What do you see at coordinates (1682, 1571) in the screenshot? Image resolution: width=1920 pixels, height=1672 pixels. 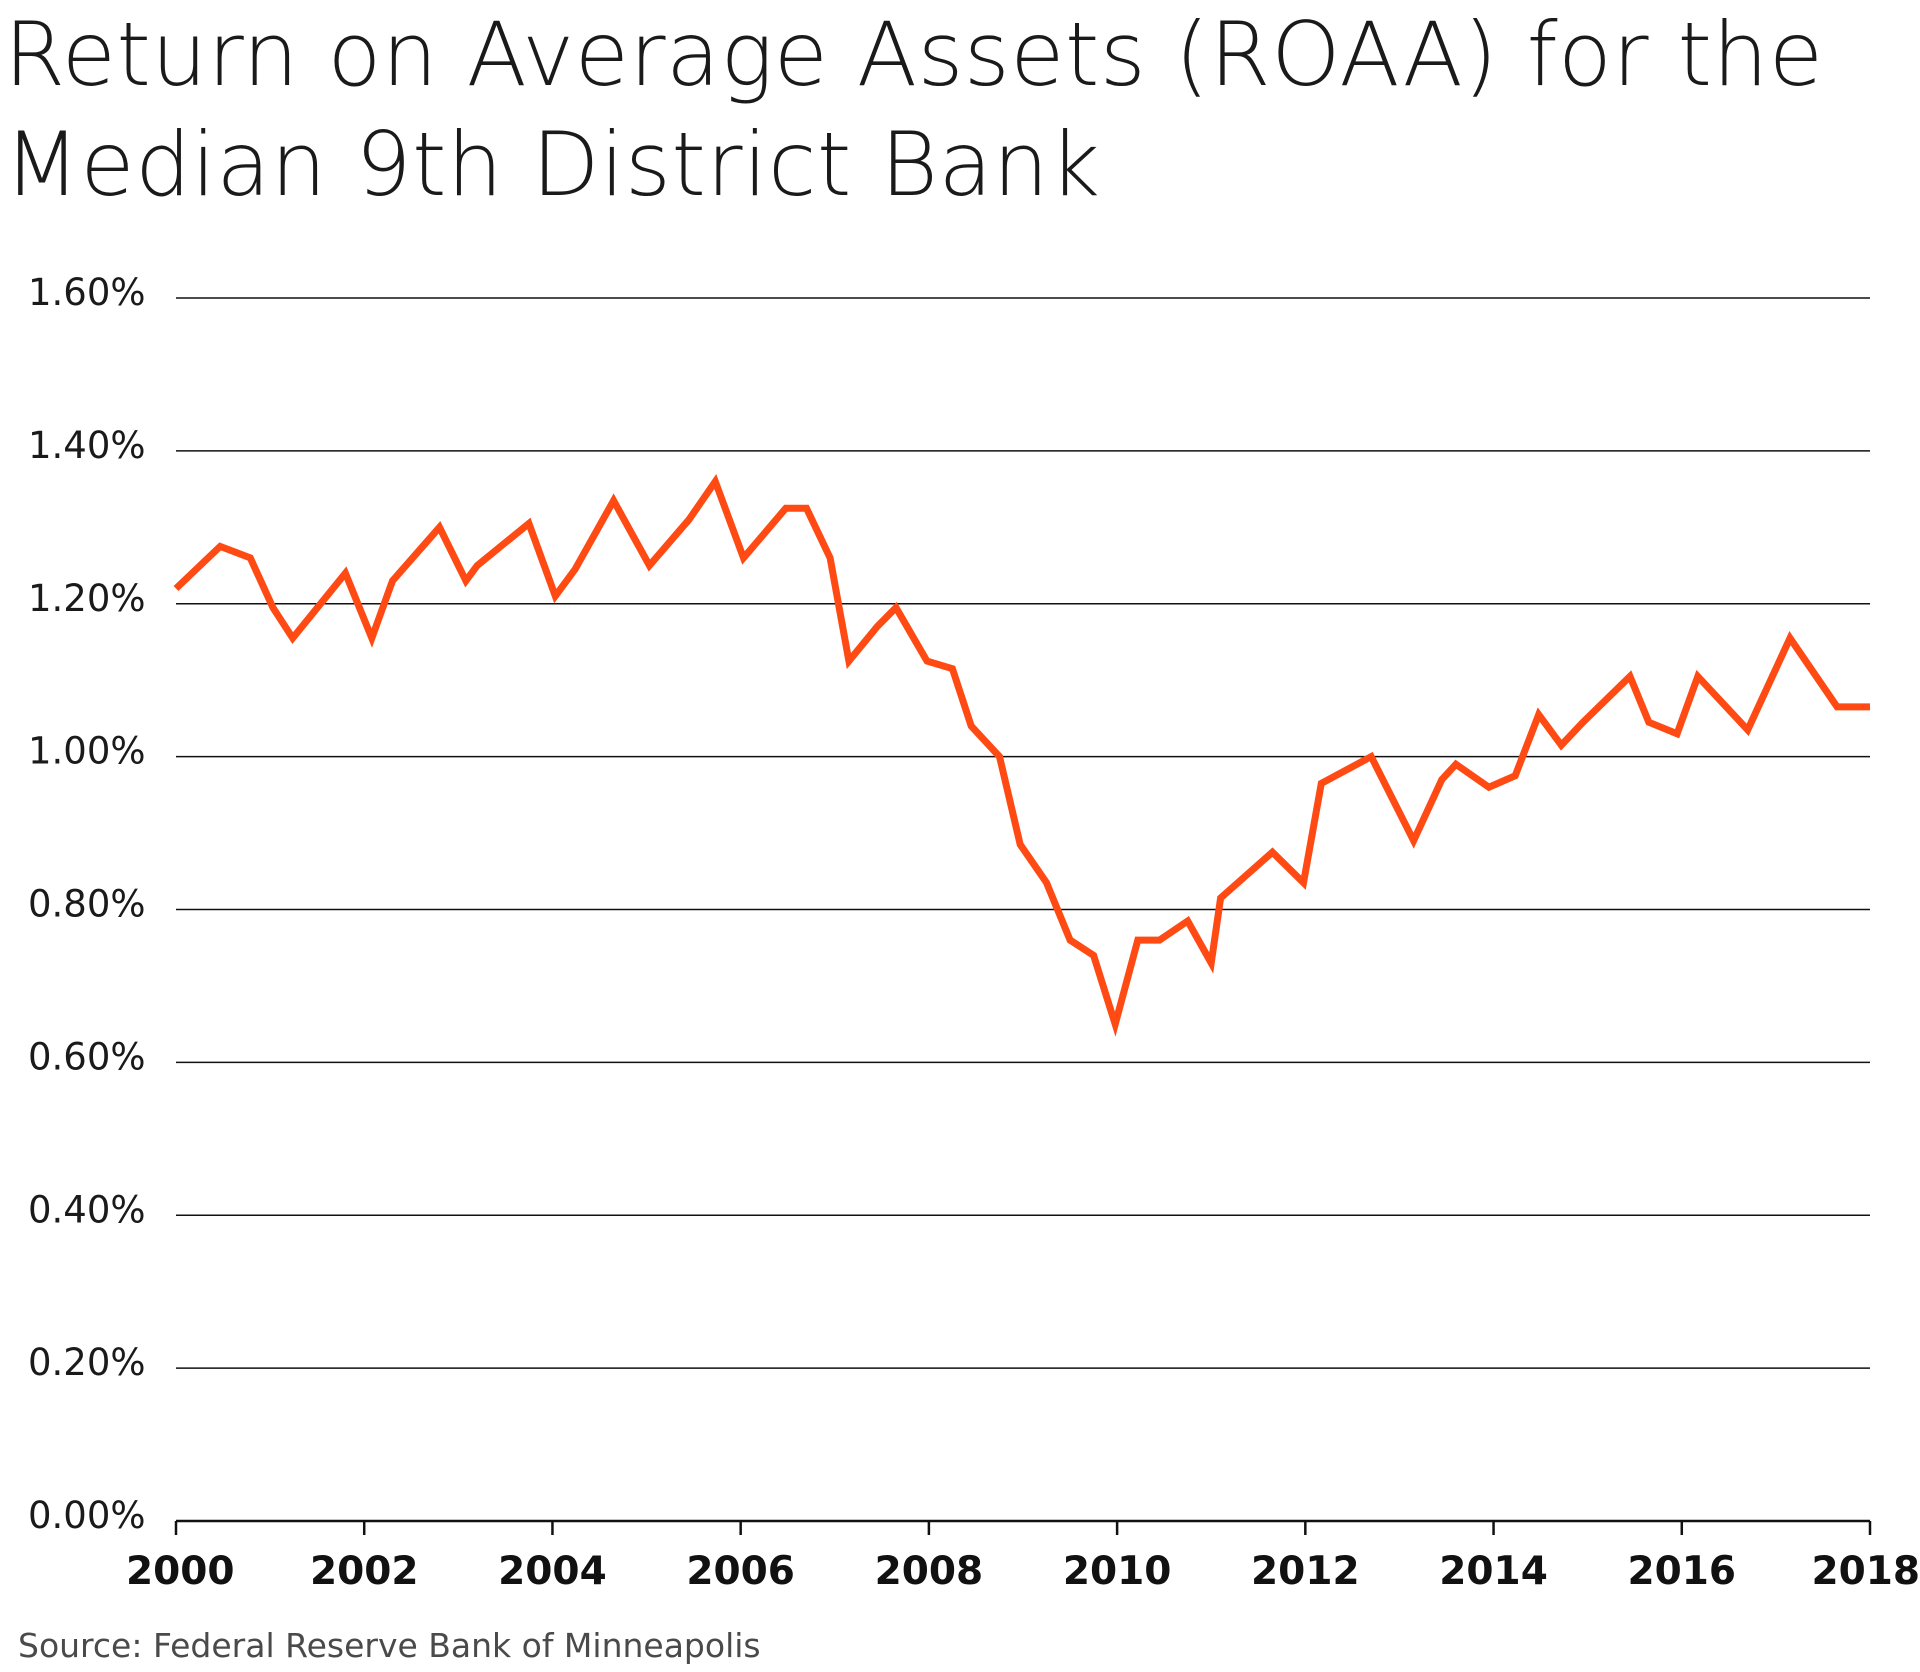 I see `x-tick-label: 2016` at bounding box center [1682, 1571].